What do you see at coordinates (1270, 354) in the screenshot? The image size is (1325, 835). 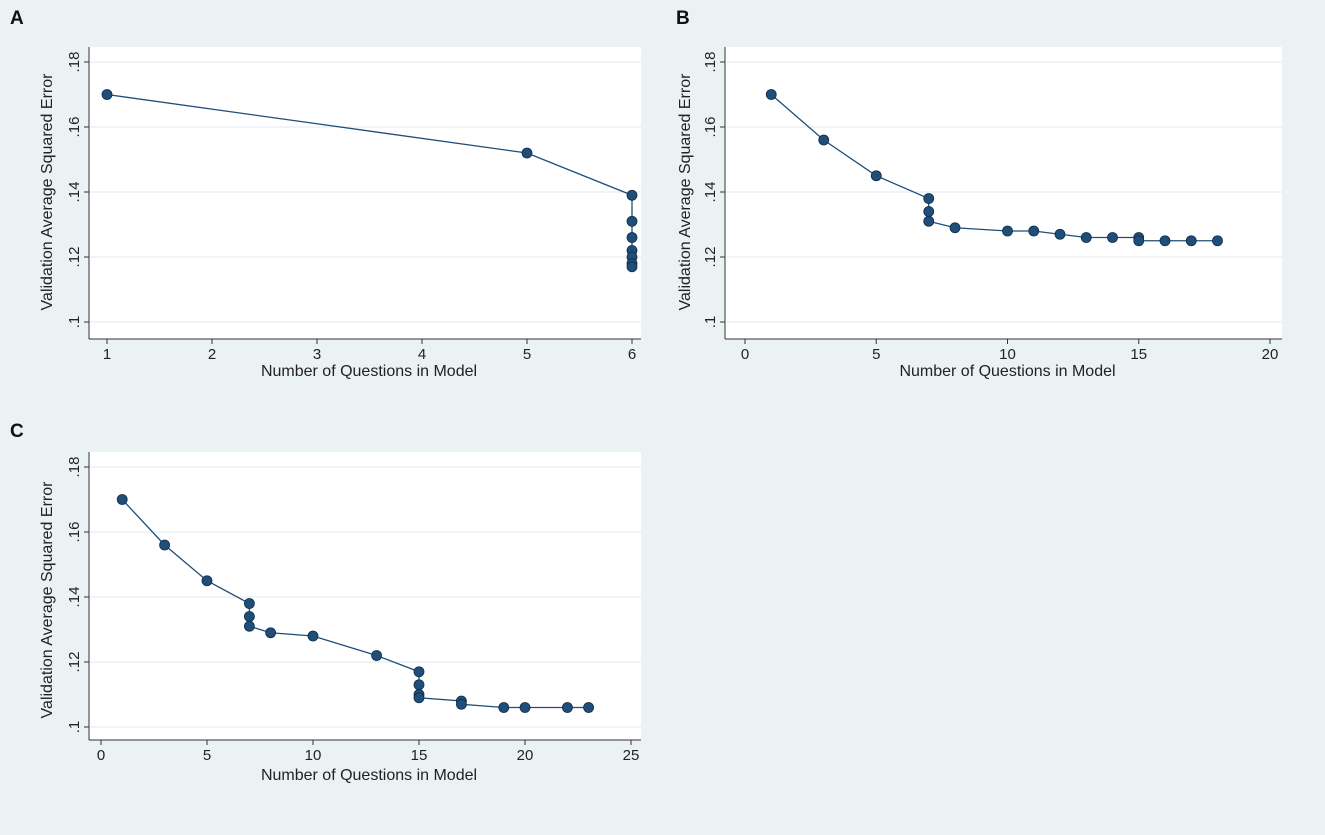 I see `x-tick-label-b-4: 20` at bounding box center [1270, 354].